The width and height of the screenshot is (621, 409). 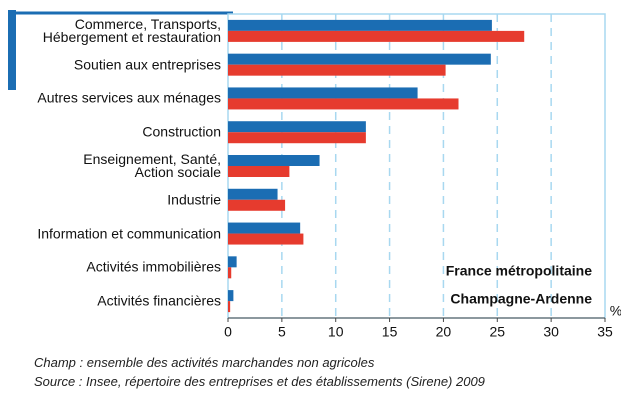 I want to click on x-tick-label: 25, so click(x=497, y=332).